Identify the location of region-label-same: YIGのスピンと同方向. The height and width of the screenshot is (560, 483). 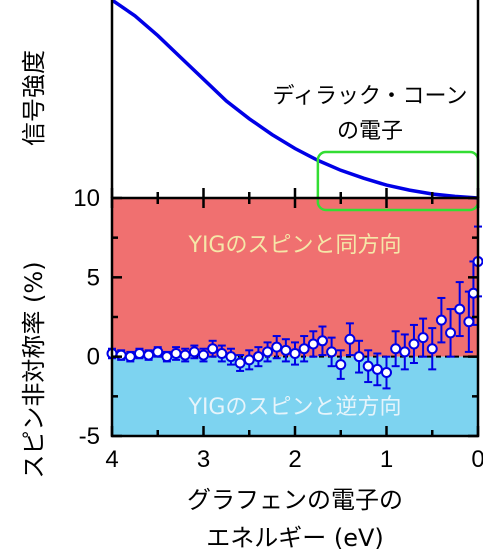
(295, 245).